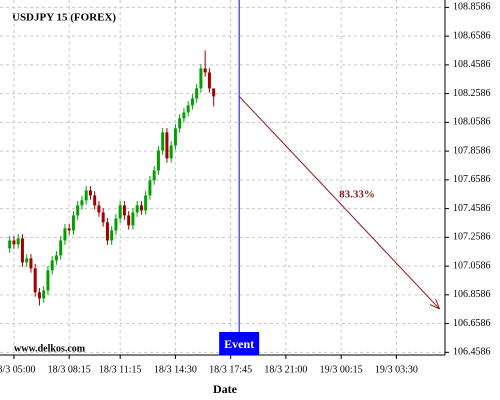  Describe the element at coordinates (472, 323) in the screenshot. I see `y-tick-label: 106.6586` at that location.